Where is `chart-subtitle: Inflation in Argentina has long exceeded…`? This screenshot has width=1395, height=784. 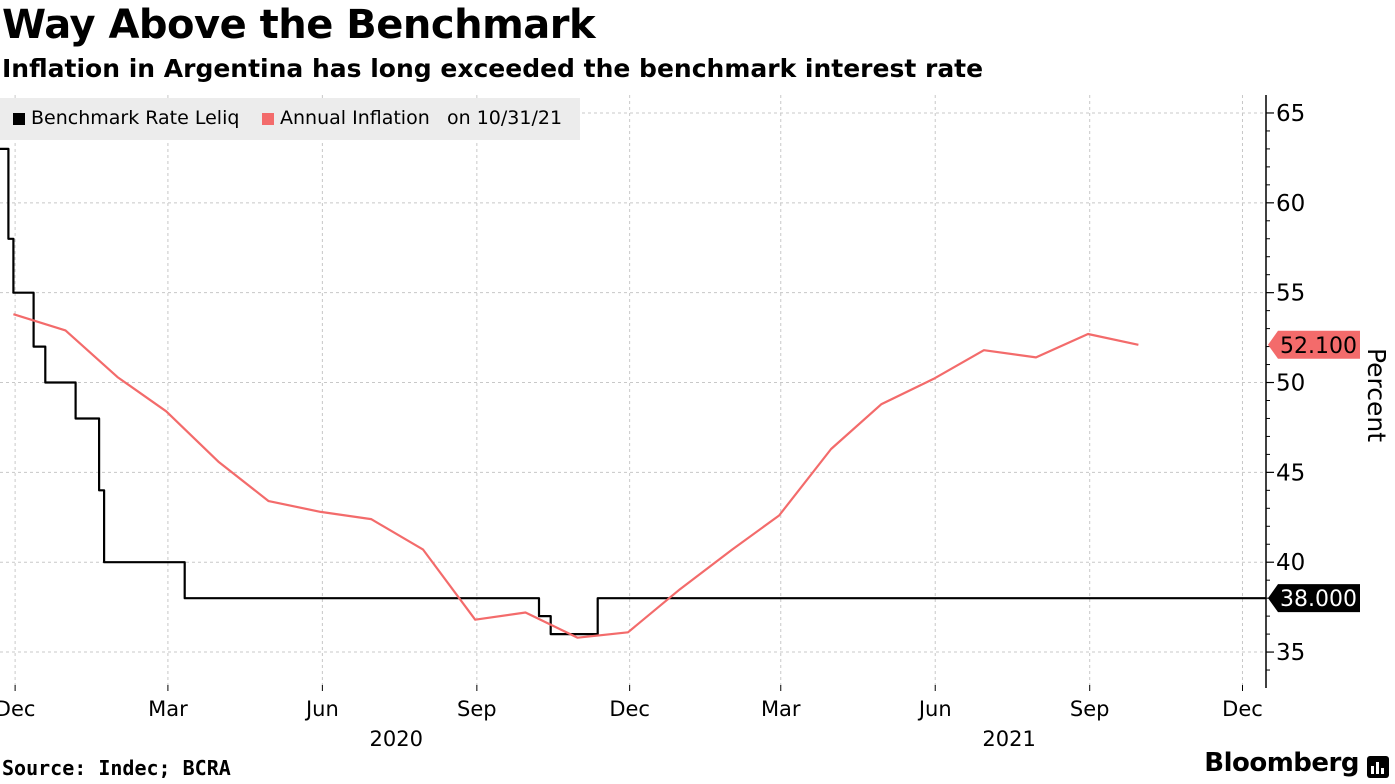
chart-subtitle: Inflation in Argentina has long exceeded… is located at coordinates (493, 68).